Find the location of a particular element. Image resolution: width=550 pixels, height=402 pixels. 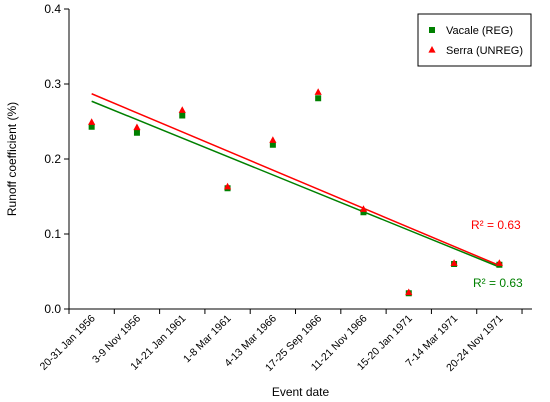

r2-label-vacale: R² = 0.63 is located at coordinates (498, 283).